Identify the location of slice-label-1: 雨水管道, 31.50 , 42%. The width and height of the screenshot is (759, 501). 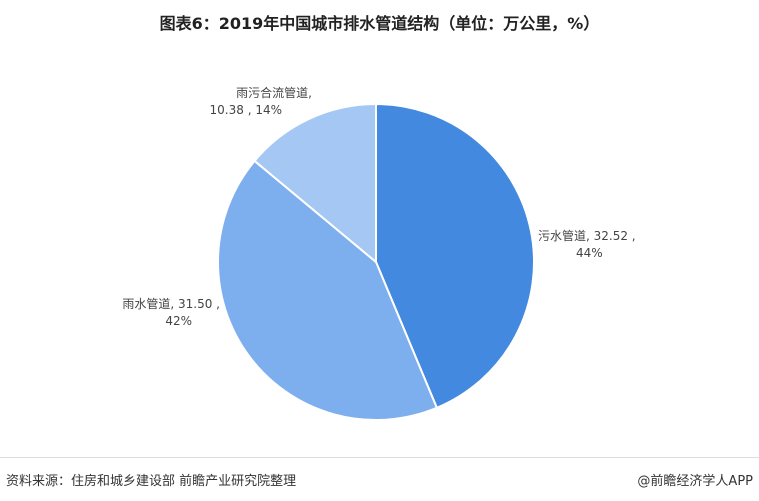
(171, 312).